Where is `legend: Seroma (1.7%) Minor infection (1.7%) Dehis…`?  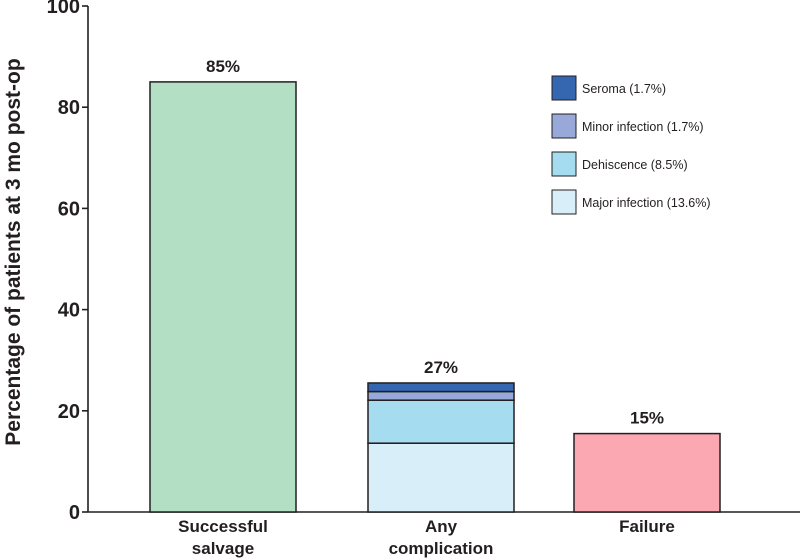
legend: Seroma (1.7%) Minor infection (1.7%) Dehis… is located at coordinates (631, 145).